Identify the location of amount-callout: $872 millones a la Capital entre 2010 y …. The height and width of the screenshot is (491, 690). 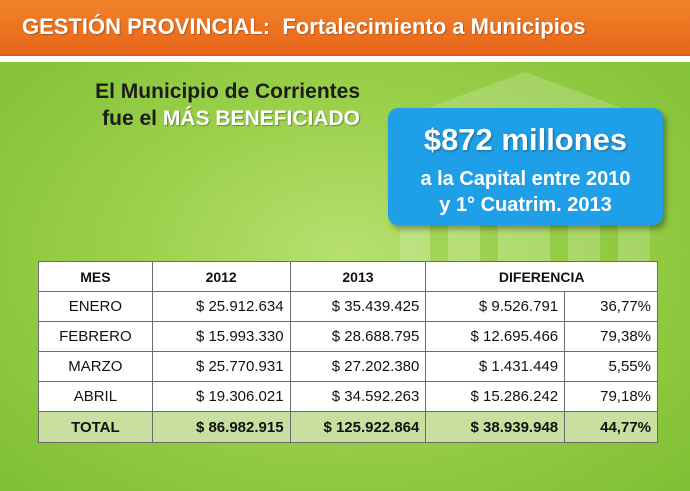
(525, 166).